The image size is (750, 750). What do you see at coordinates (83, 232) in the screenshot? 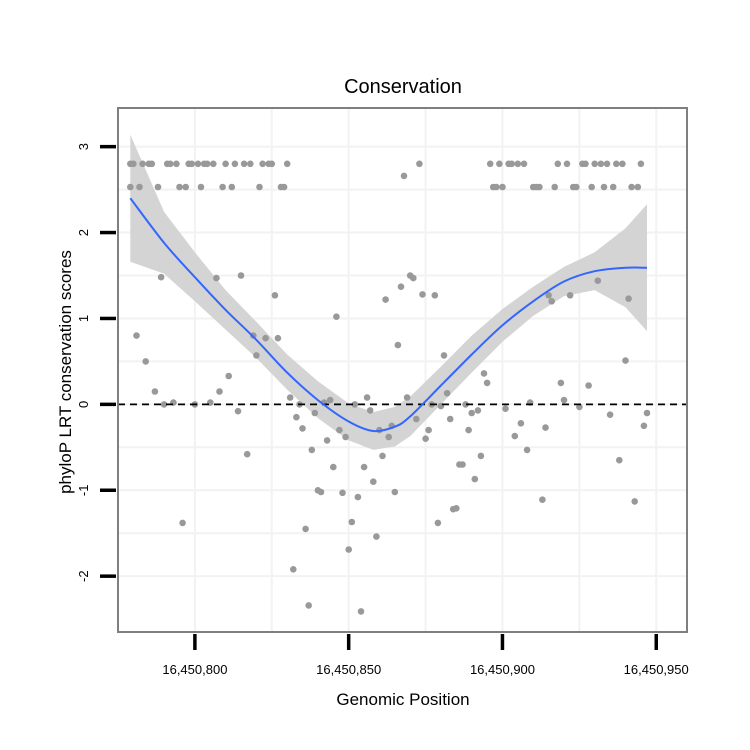
I see `y-tick-label: 2` at bounding box center [83, 232].